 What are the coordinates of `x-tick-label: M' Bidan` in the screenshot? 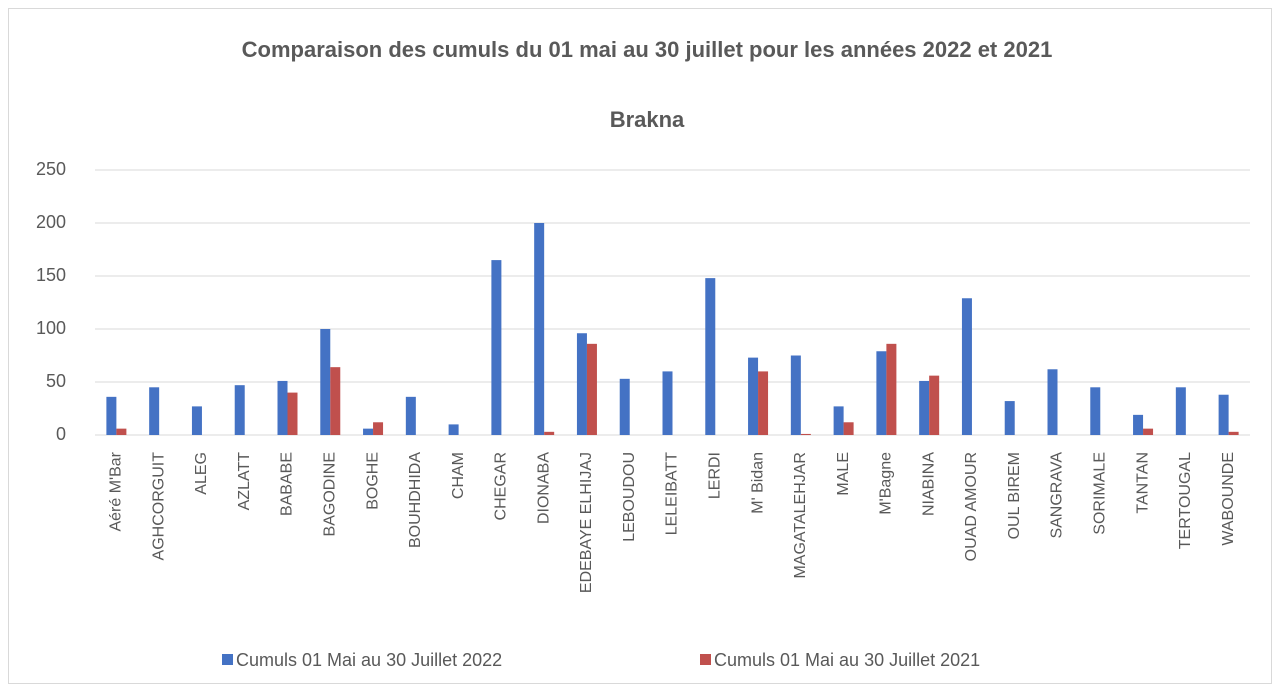 It's located at (757, 483).